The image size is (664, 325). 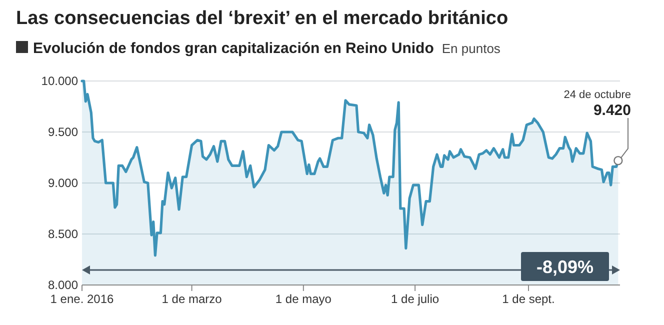 I want to click on x-tick-label: 1 de marzo, so click(x=192, y=299).